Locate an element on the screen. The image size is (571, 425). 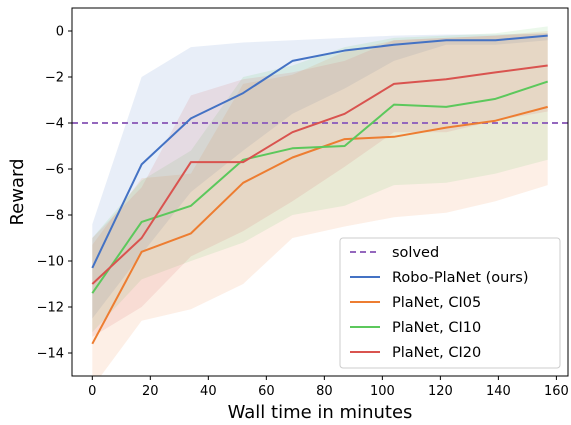
x-tick-label: 120 is located at coordinates (440, 391).